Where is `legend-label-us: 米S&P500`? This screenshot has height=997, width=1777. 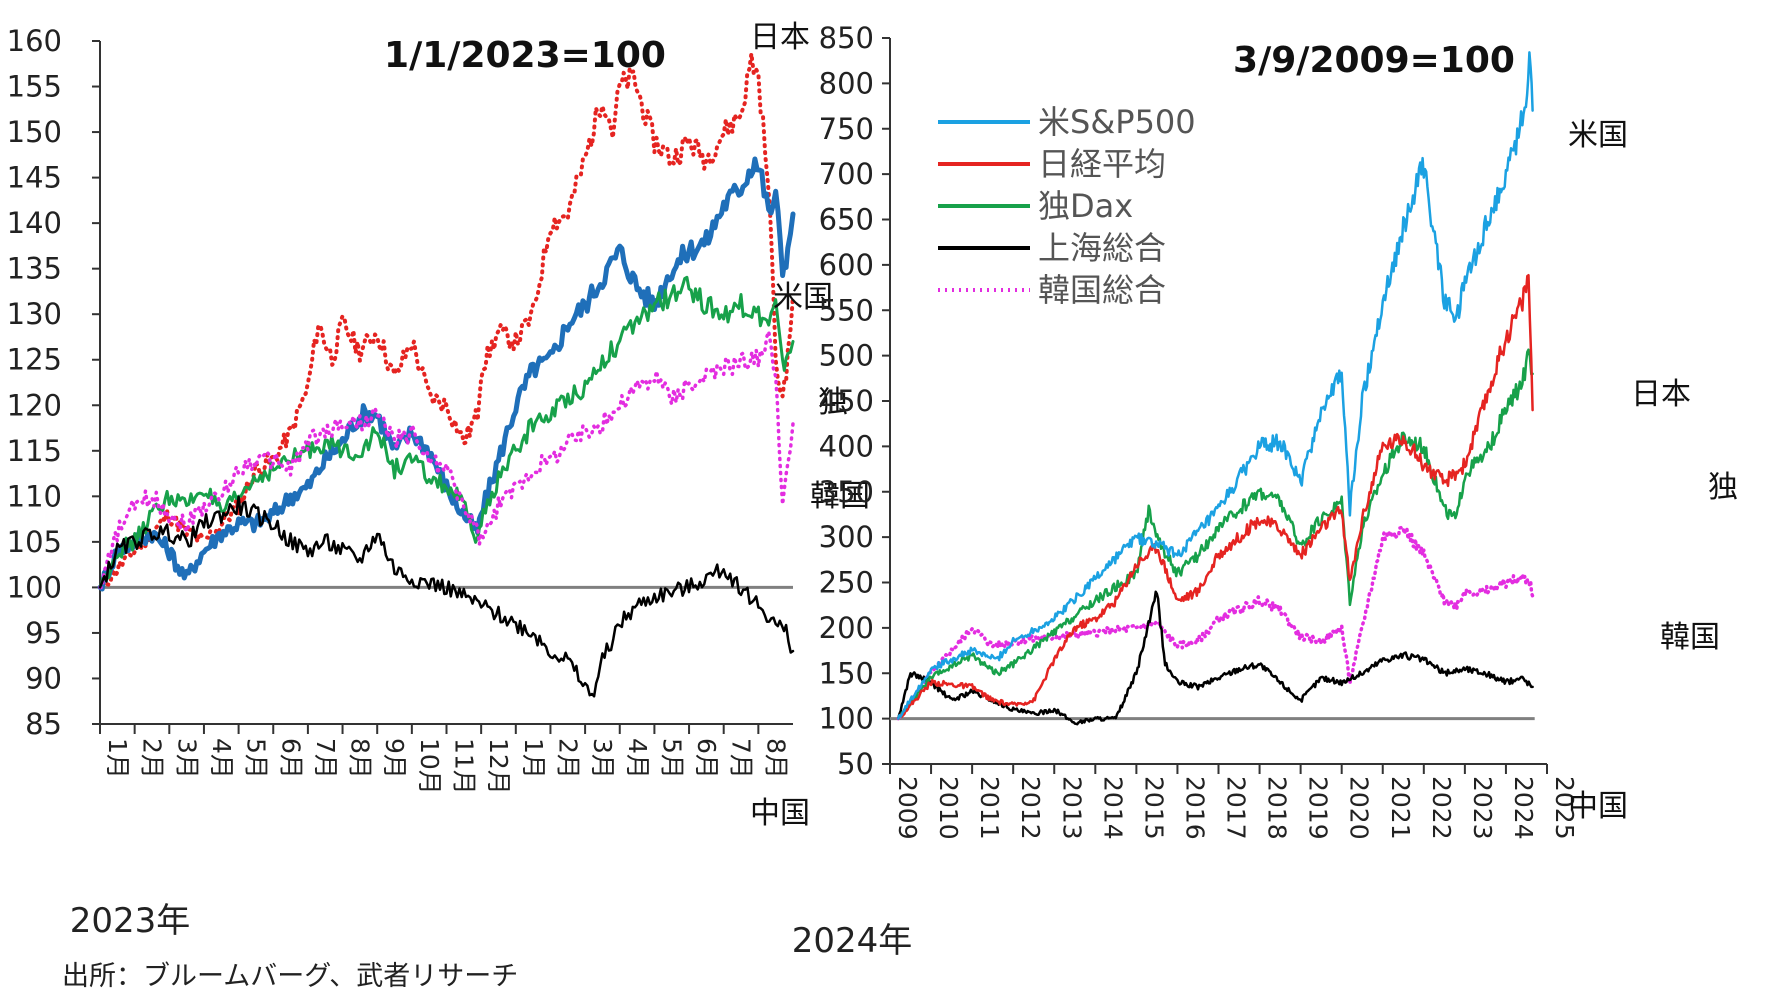 legend-label-us: 米S&P500 is located at coordinates (1117, 122).